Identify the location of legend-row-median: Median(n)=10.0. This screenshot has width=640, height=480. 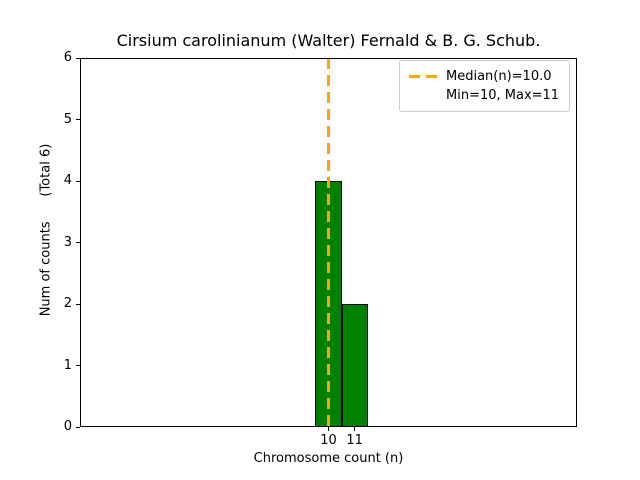
(485, 76).